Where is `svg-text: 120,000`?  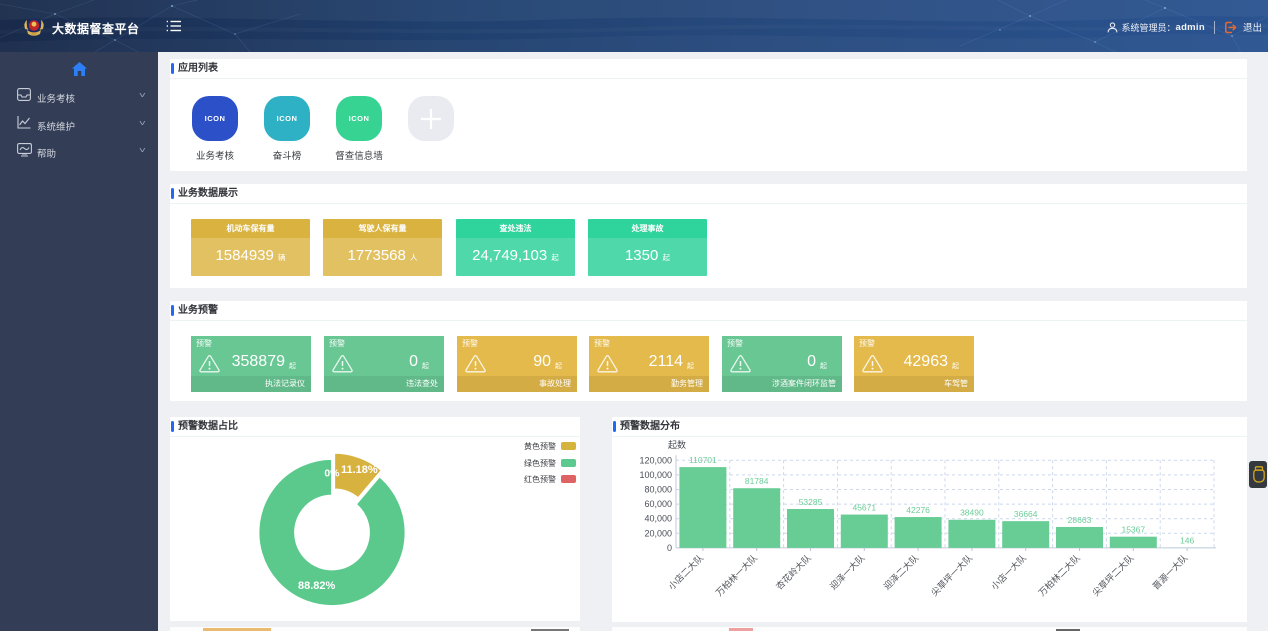 svg-text: 120,000 is located at coordinates (655, 460).